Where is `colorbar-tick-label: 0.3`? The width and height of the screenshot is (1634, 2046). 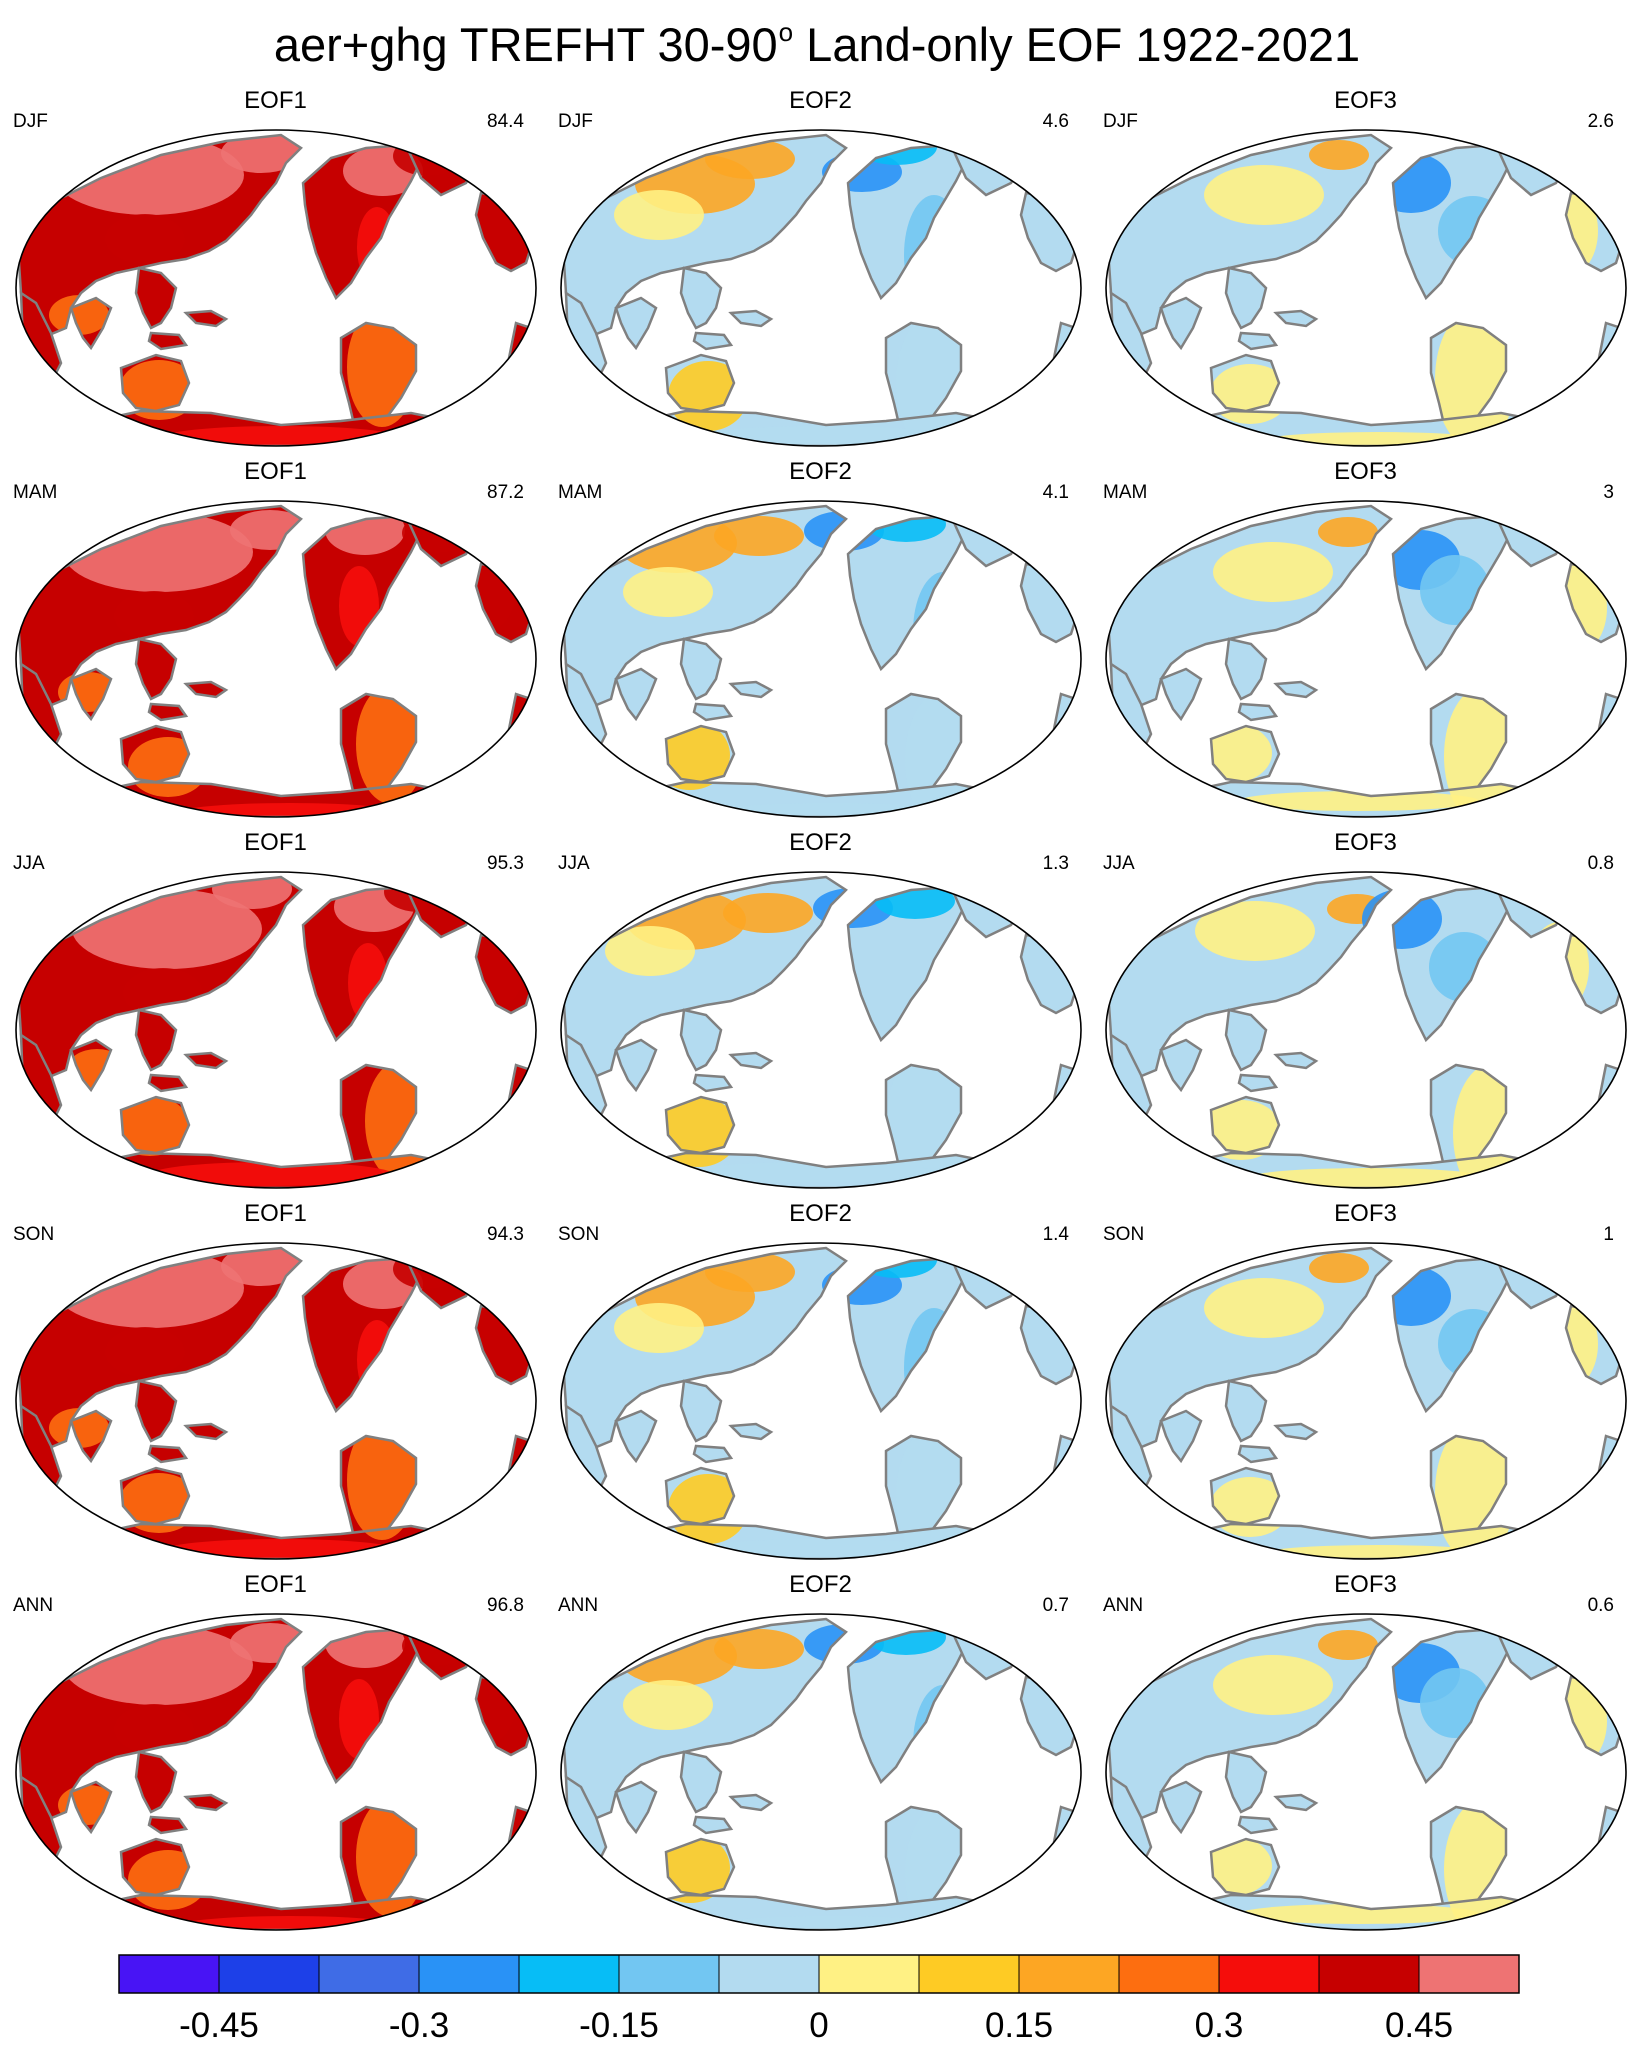 colorbar-tick-label: 0.3 is located at coordinates (1219, 2025).